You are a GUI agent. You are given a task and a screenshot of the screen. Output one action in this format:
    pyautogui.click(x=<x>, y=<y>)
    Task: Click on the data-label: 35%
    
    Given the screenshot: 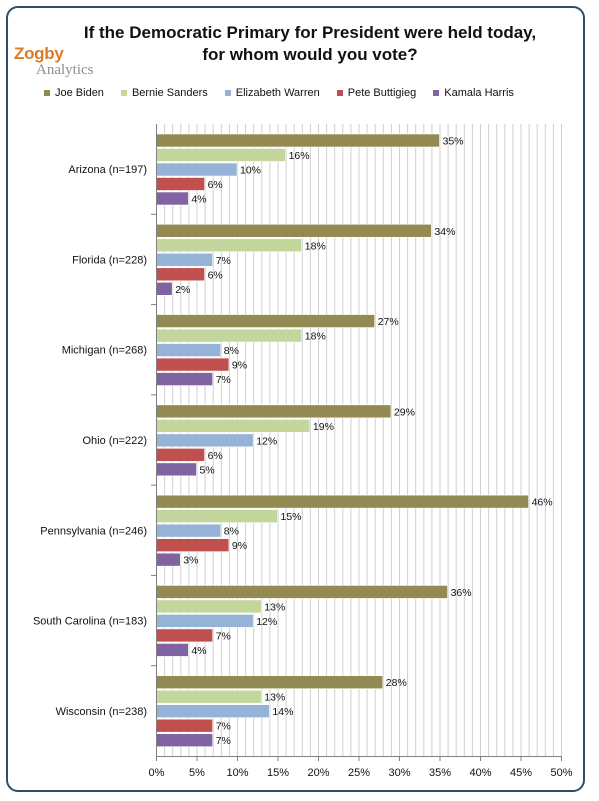 What is the action you would take?
    pyautogui.click(x=453, y=142)
    